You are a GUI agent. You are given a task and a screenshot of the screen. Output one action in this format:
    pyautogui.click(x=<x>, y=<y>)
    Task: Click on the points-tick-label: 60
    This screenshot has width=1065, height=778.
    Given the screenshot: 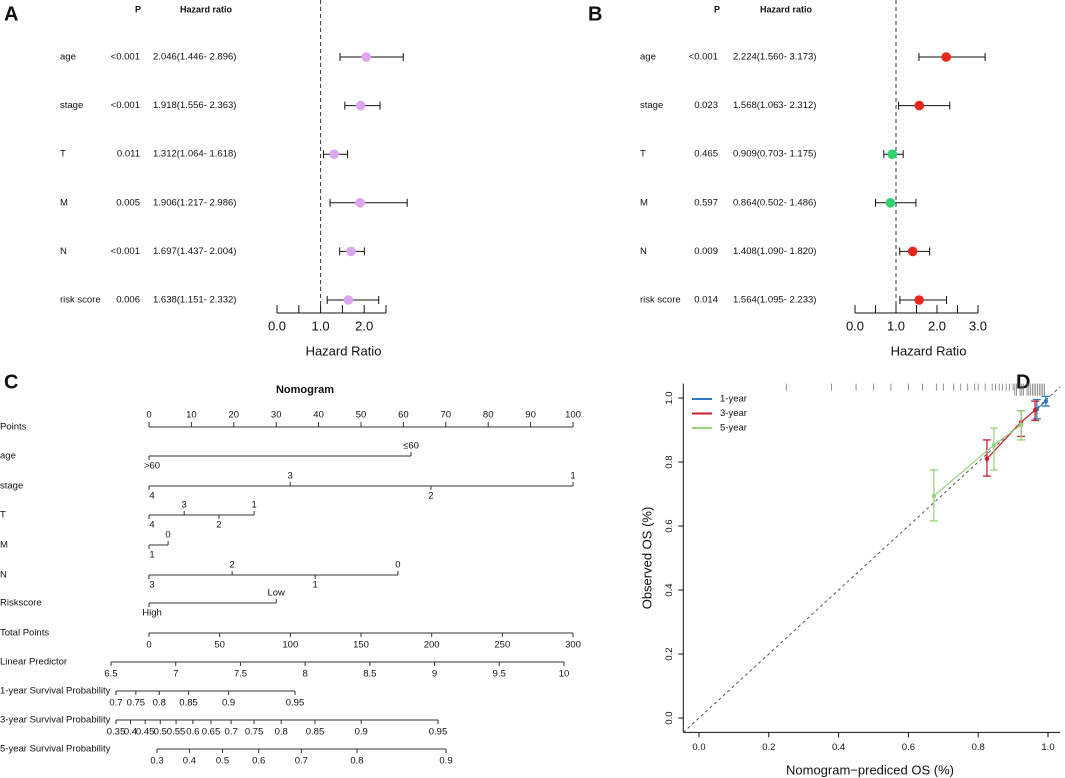 What is the action you would take?
    pyautogui.click(x=403, y=415)
    